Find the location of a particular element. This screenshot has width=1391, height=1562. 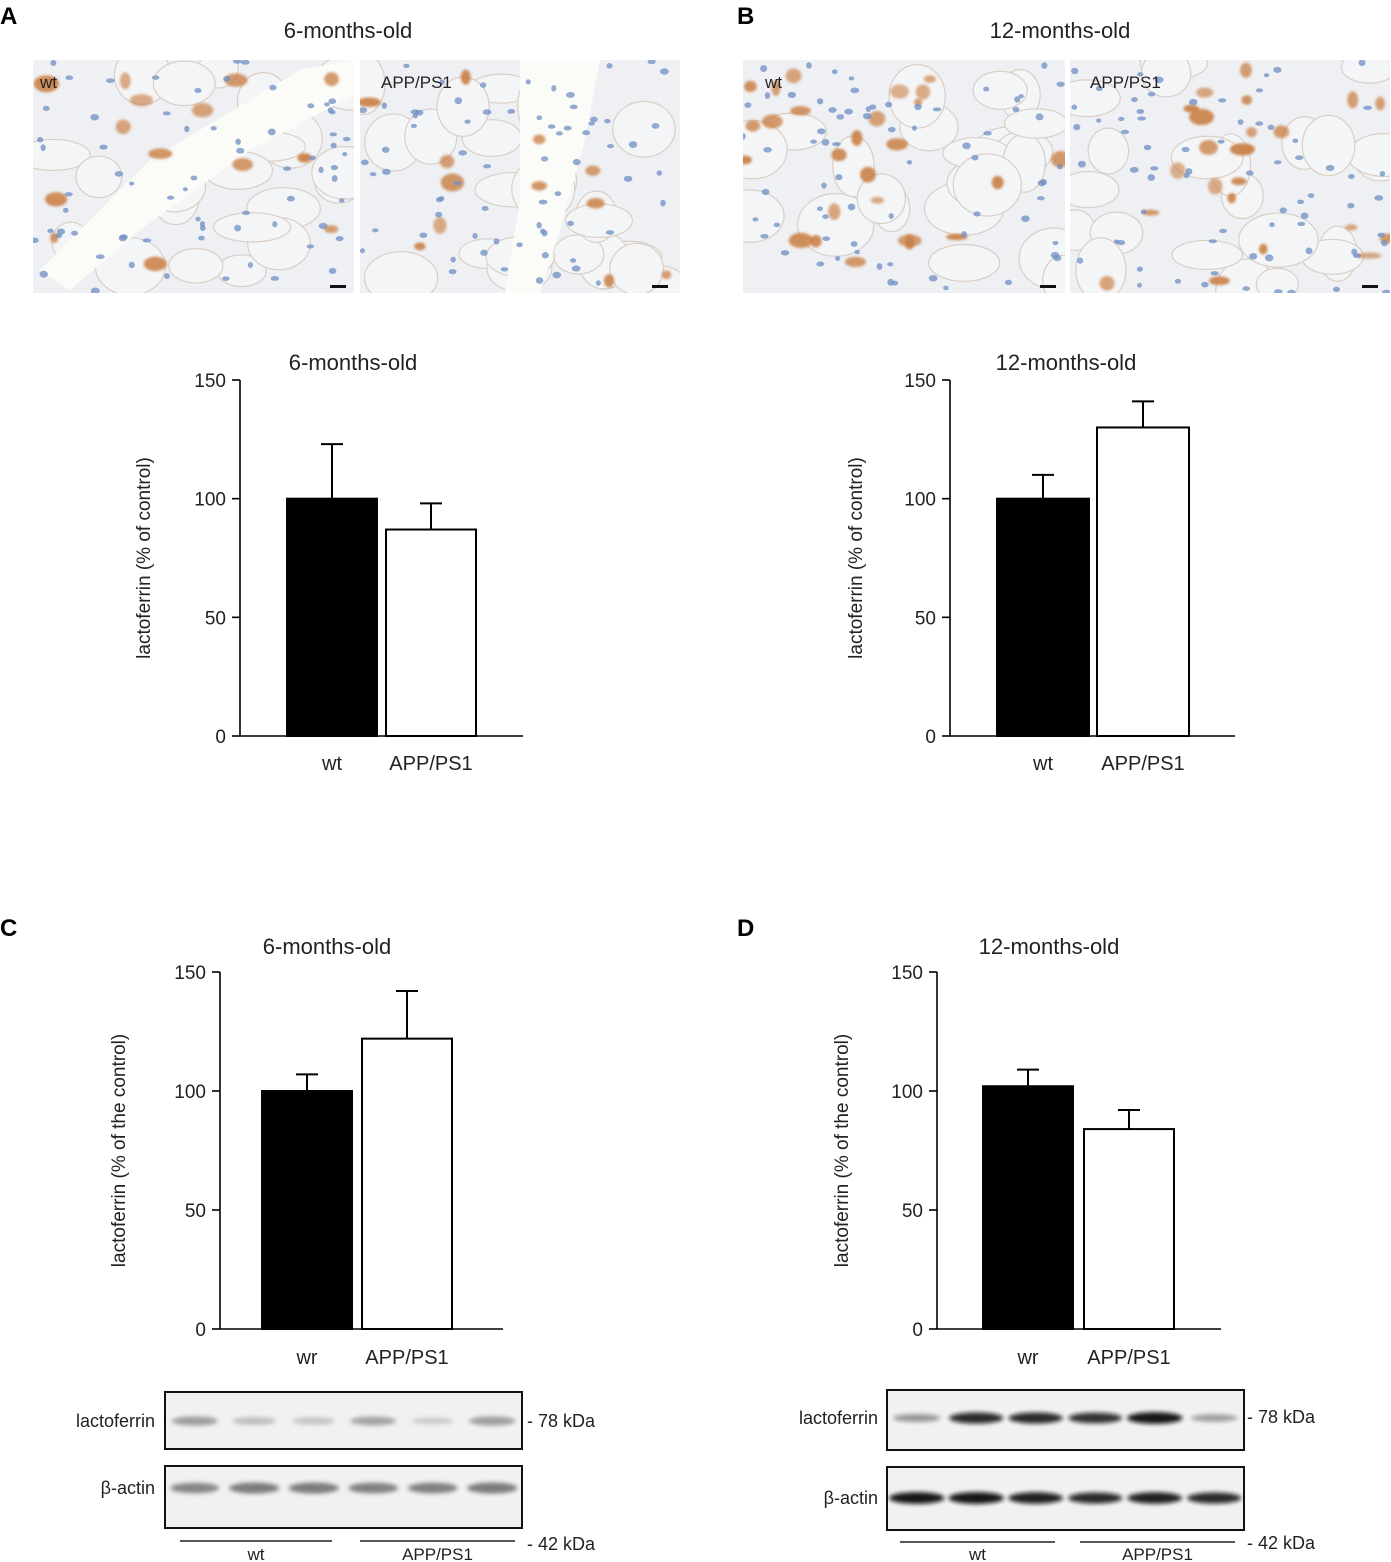

category-label: wr is located at coordinates (1027, 1358).